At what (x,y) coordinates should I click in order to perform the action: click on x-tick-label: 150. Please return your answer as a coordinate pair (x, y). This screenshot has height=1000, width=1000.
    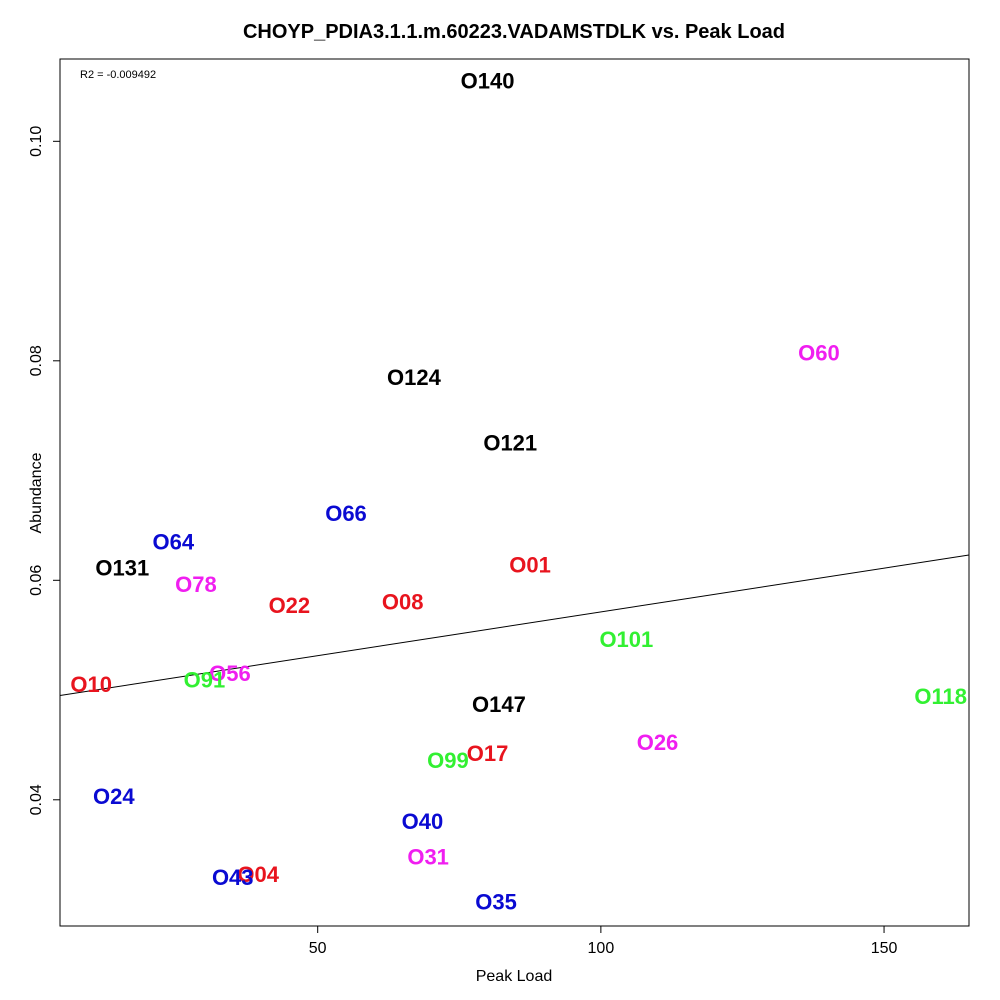
    Looking at the image, I should click on (884, 948).